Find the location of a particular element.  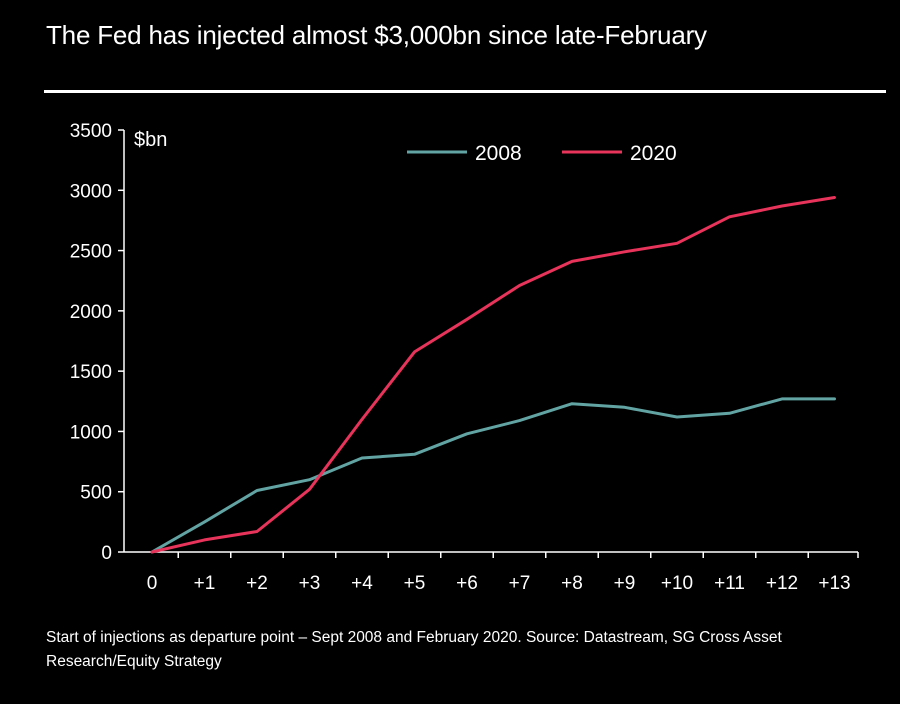

x-tick-label: +5 is located at coordinates (415, 583).